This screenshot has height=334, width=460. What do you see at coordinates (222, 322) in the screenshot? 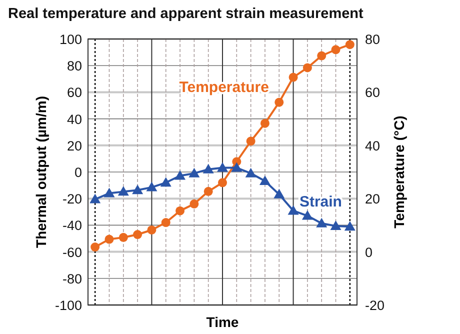
I see `x-axis-title: Time` at bounding box center [222, 322].